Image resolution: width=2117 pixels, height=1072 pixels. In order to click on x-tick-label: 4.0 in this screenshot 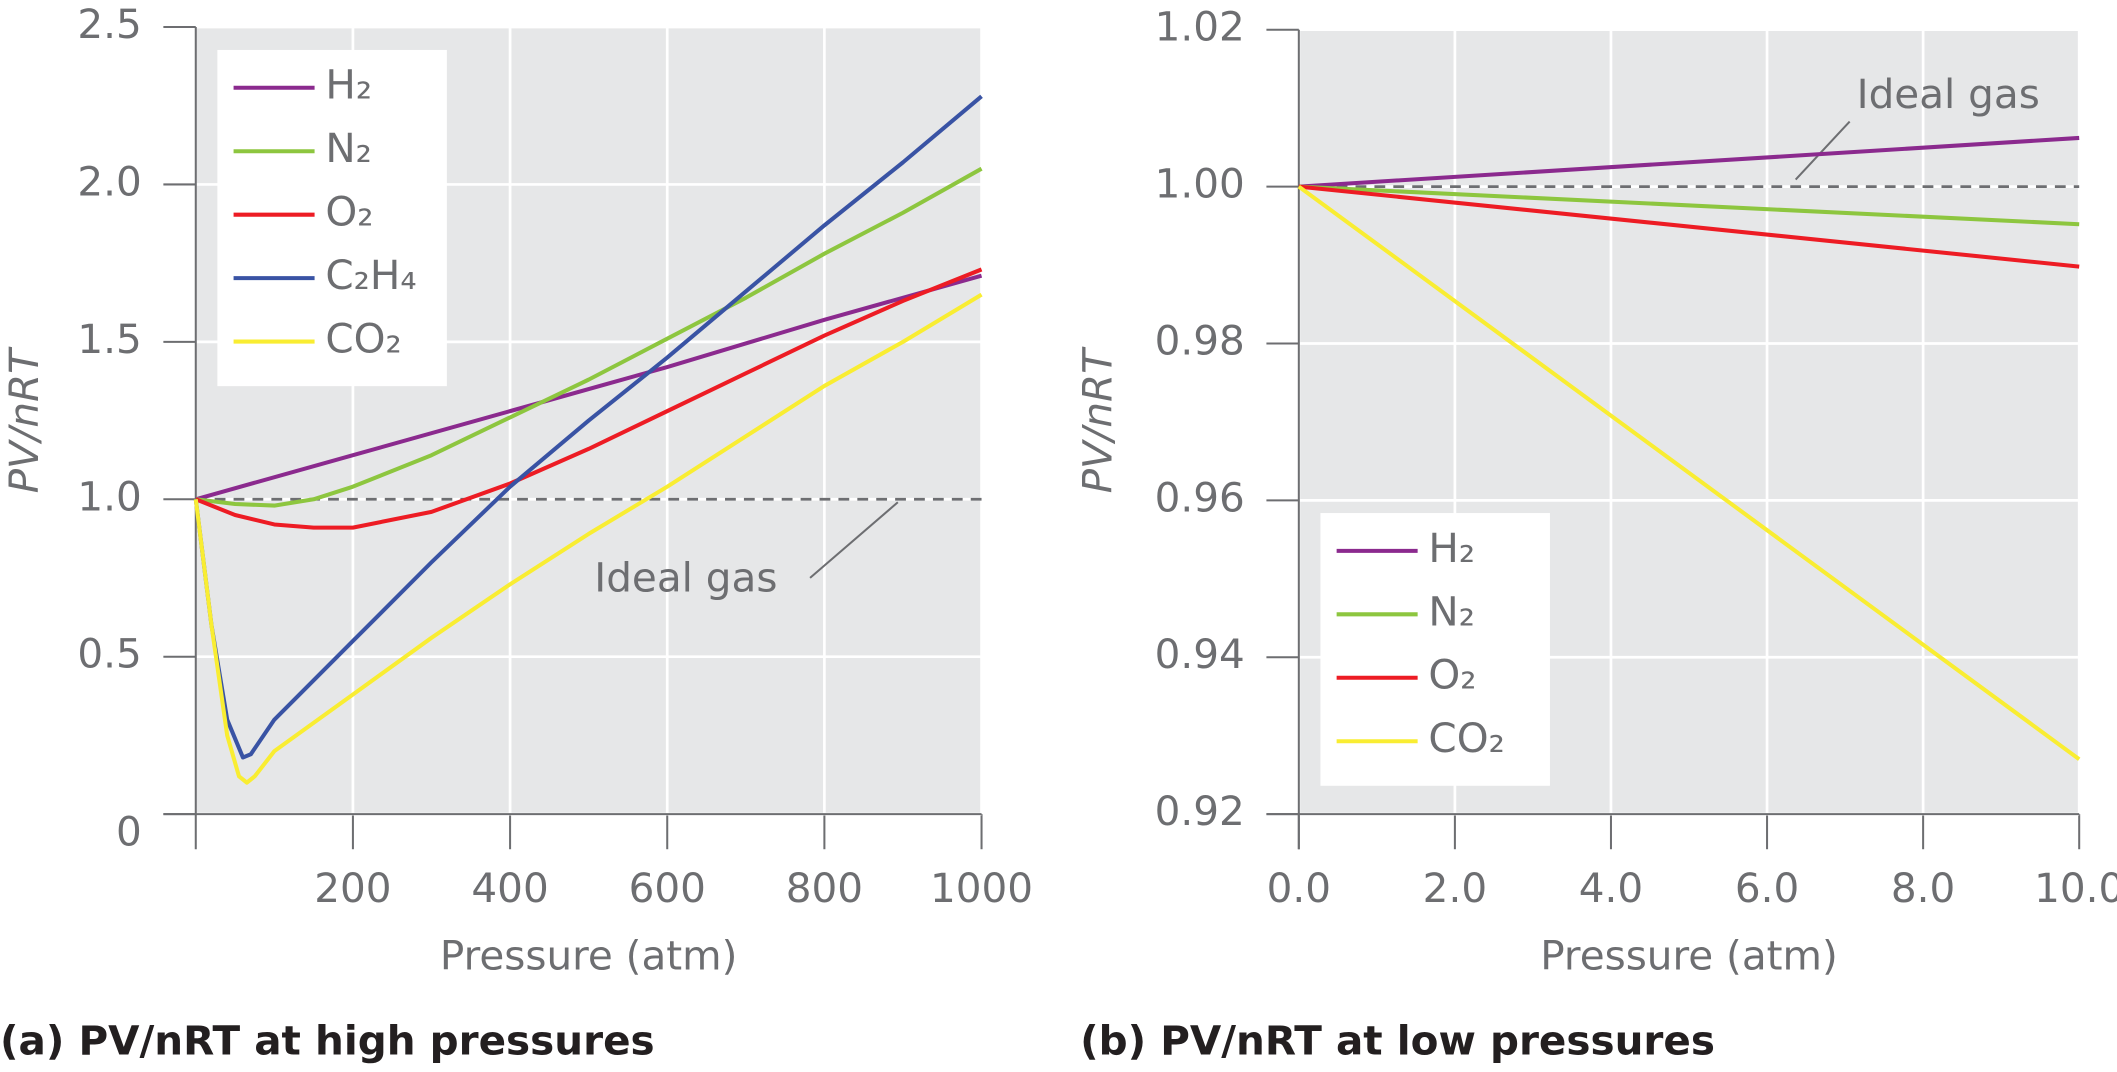, I will do `click(1611, 888)`.